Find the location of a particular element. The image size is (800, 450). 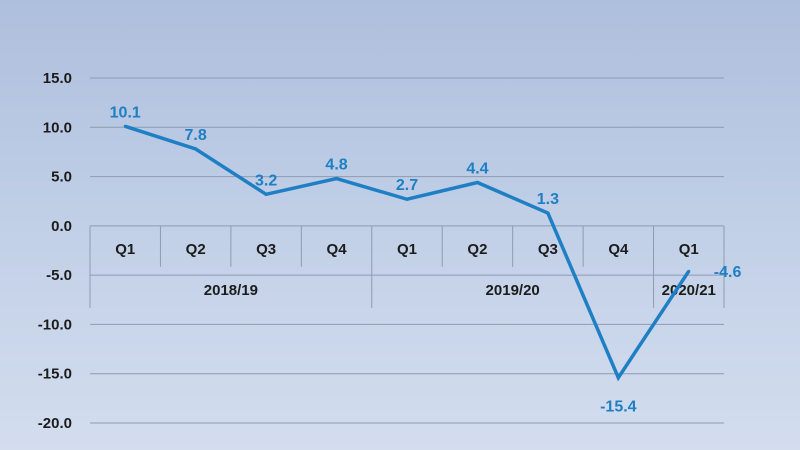

period-label: 2018/19 is located at coordinates (231, 290).